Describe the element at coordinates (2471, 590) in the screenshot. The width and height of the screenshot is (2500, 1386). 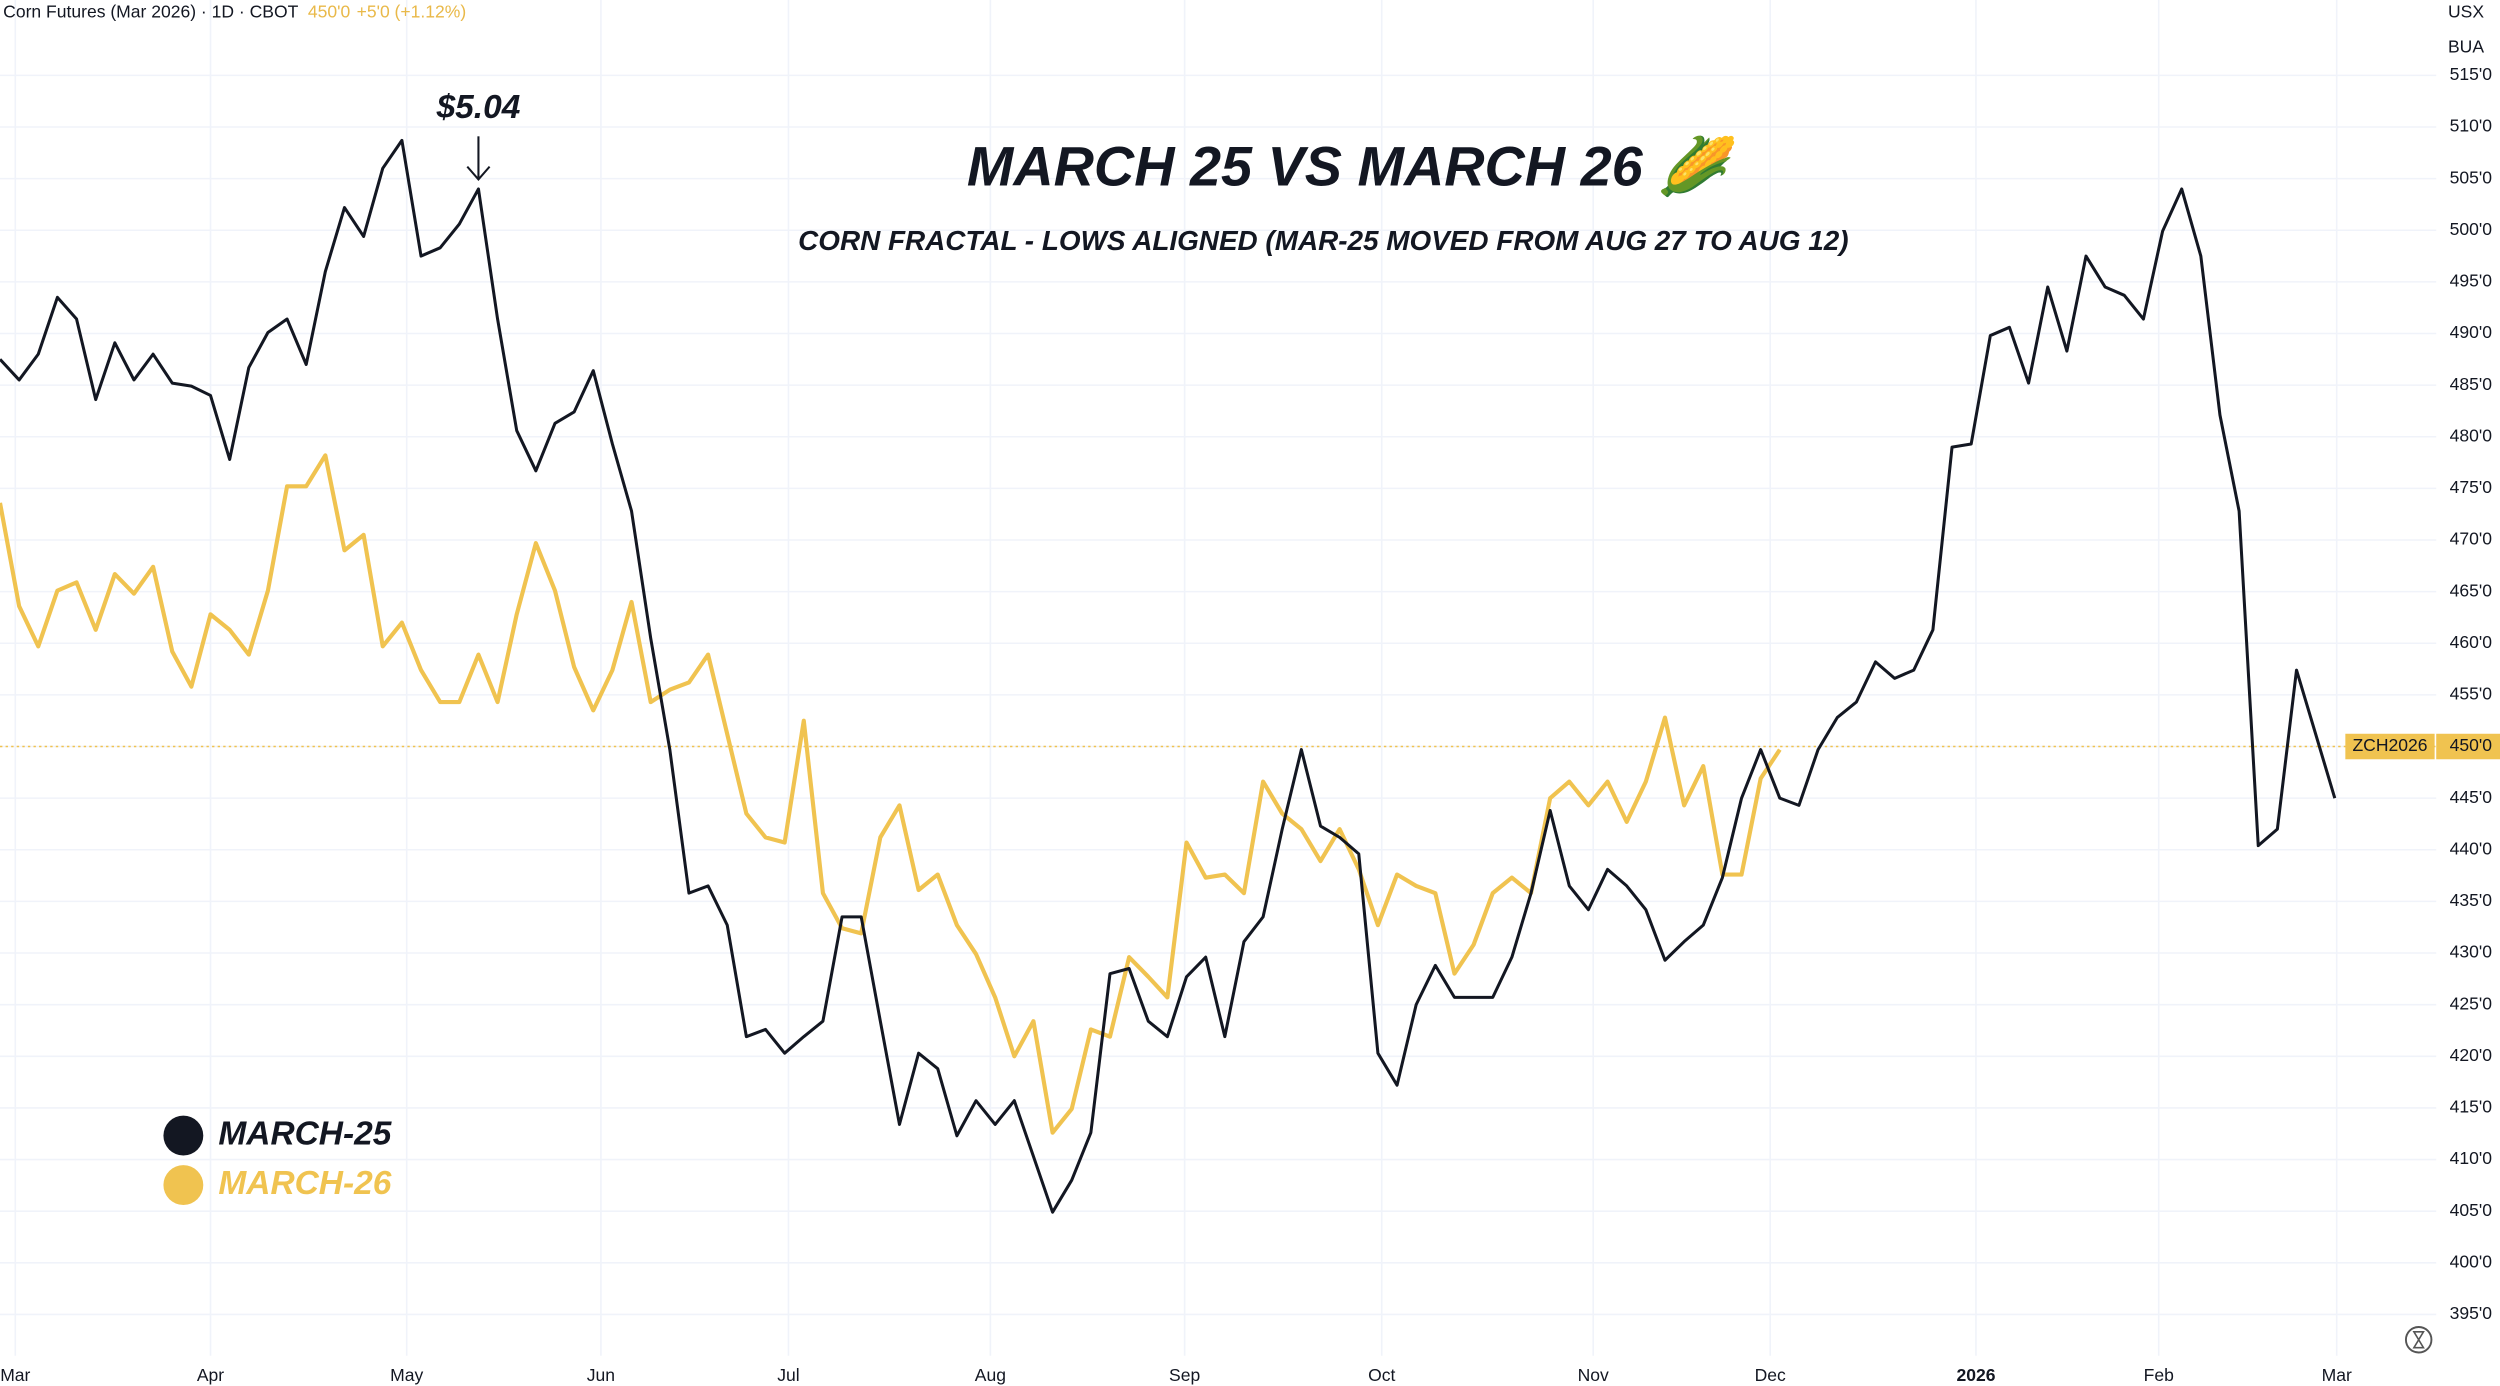
I see `y-tick-label: 465'0` at that location.